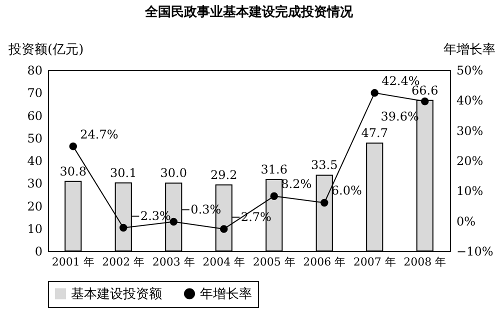  Describe the element at coordinates (173, 262) in the screenshot. I see `x-tick-label: 2003 年` at that location.